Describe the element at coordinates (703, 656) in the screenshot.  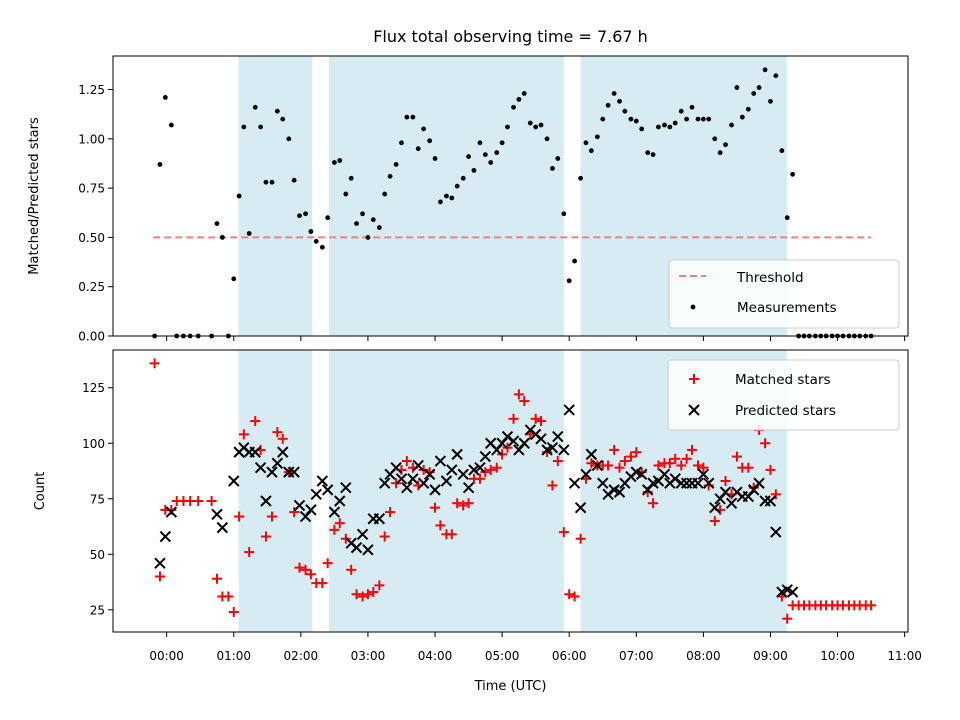
I see `count-x-tick-label: 08:00` at that location.